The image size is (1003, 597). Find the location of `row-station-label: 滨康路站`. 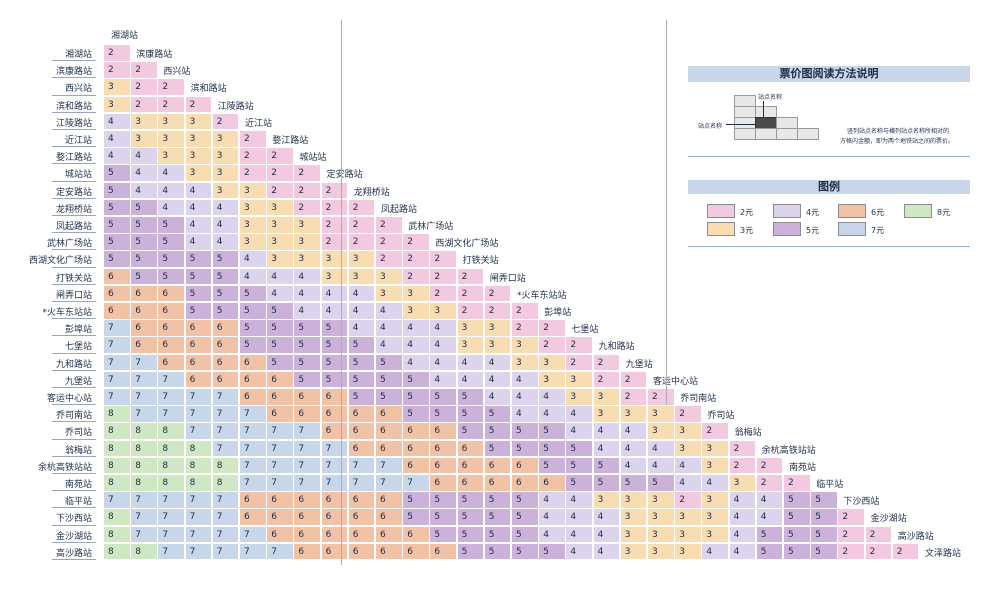

row-station-label: 滨康路站 is located at coordinates (73, 72).